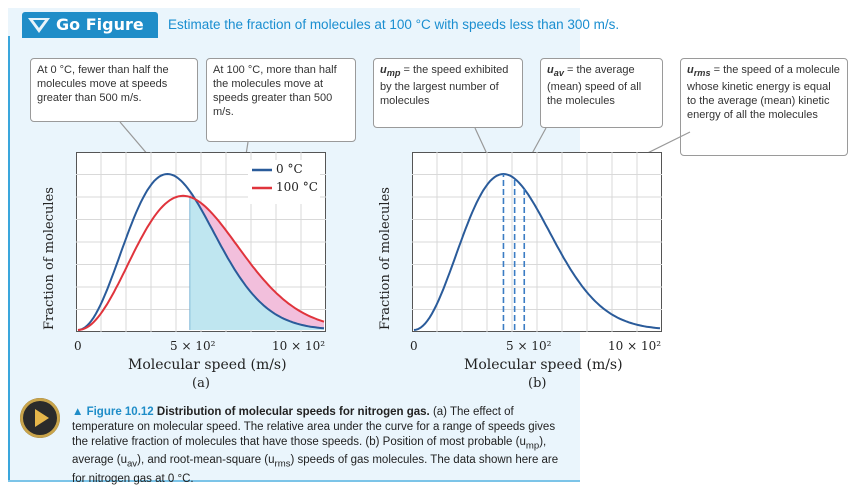 The image size is (858, 499). I want to click on caption-p4-sub: rms, so click(282, 464).